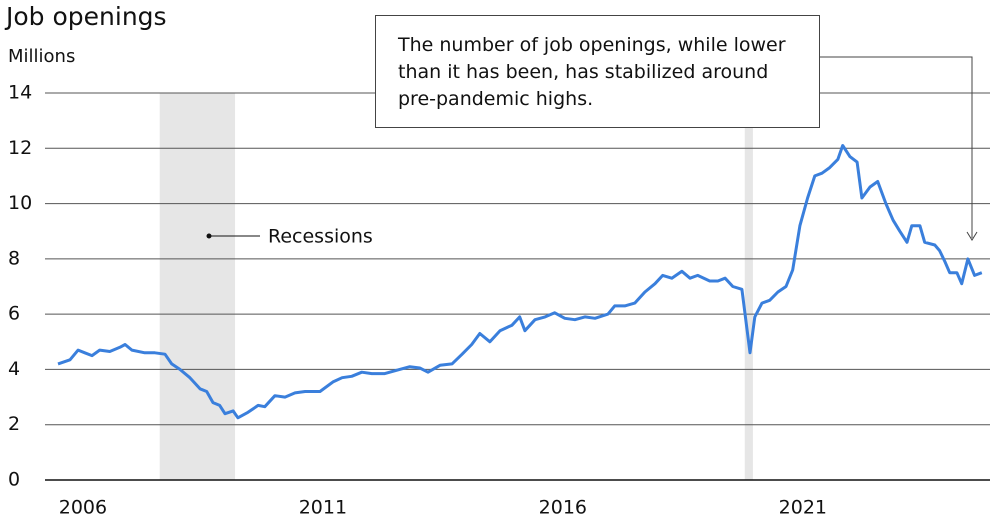 This screenshot has width=1000, height=524. What do you see at coordinates (85, 16) in the screenshot?
I see `chart-title: Job openings` at bounding box center [85, 16].